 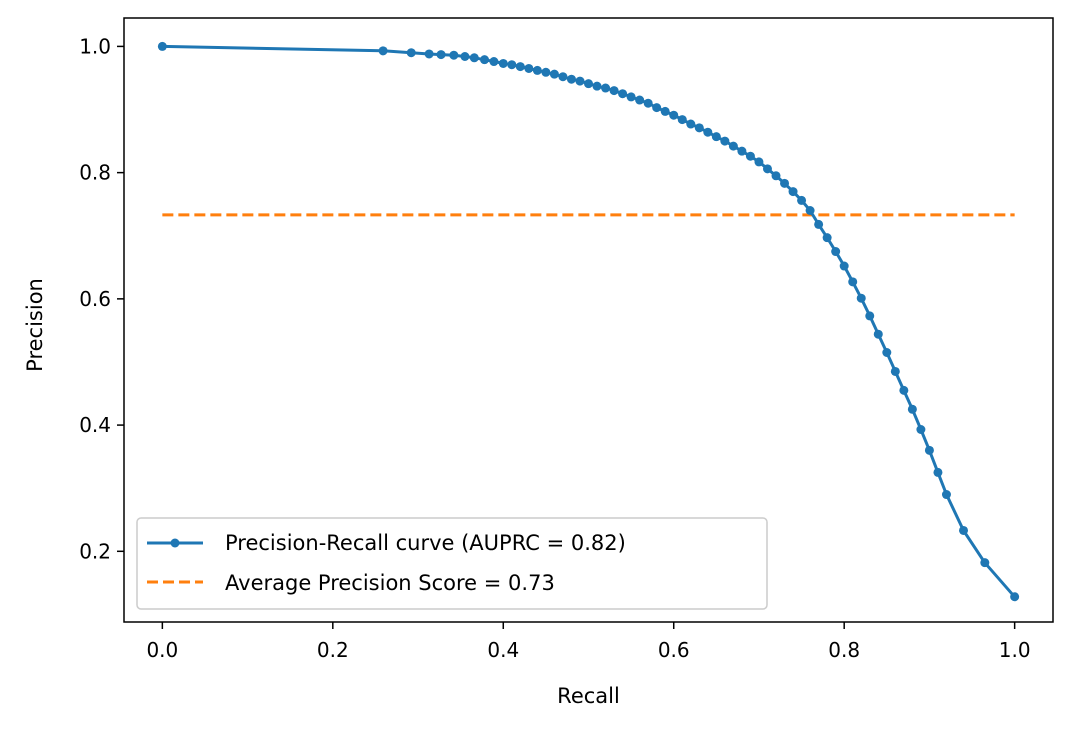 What do you see at coordinates (425, 543) in the screenshot?
I see `legend-label-pr-curve: Precision-Recall curve (AUPRC = 0.82)` at bounding box center [425, 543].